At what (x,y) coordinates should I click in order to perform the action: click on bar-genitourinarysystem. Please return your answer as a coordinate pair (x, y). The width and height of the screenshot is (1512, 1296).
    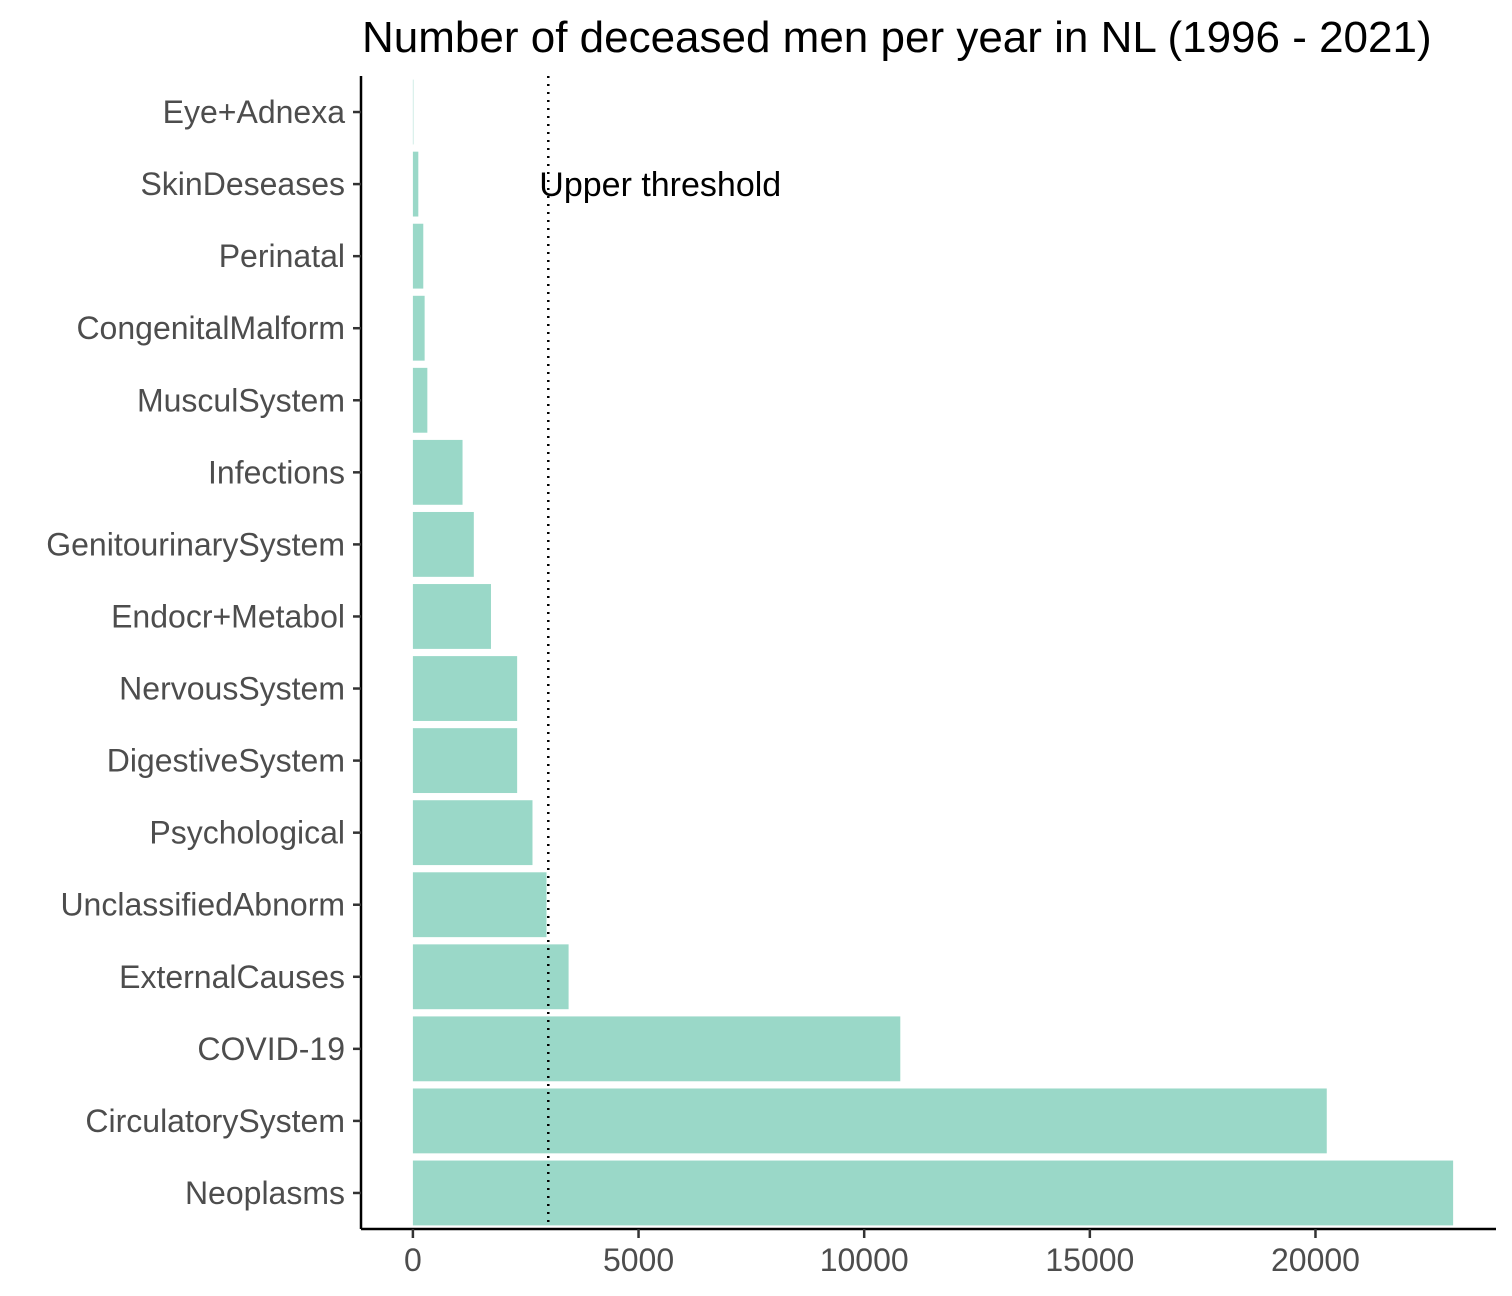
    Looking at the image, I should click on (443, 544).